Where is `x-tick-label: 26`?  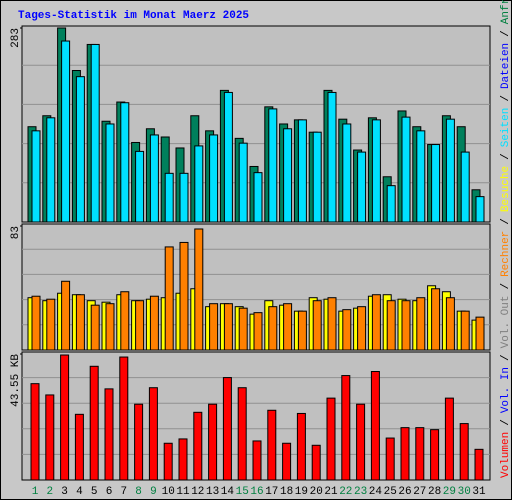
x-tick-label: 26 is located at coordinates (404, 492).